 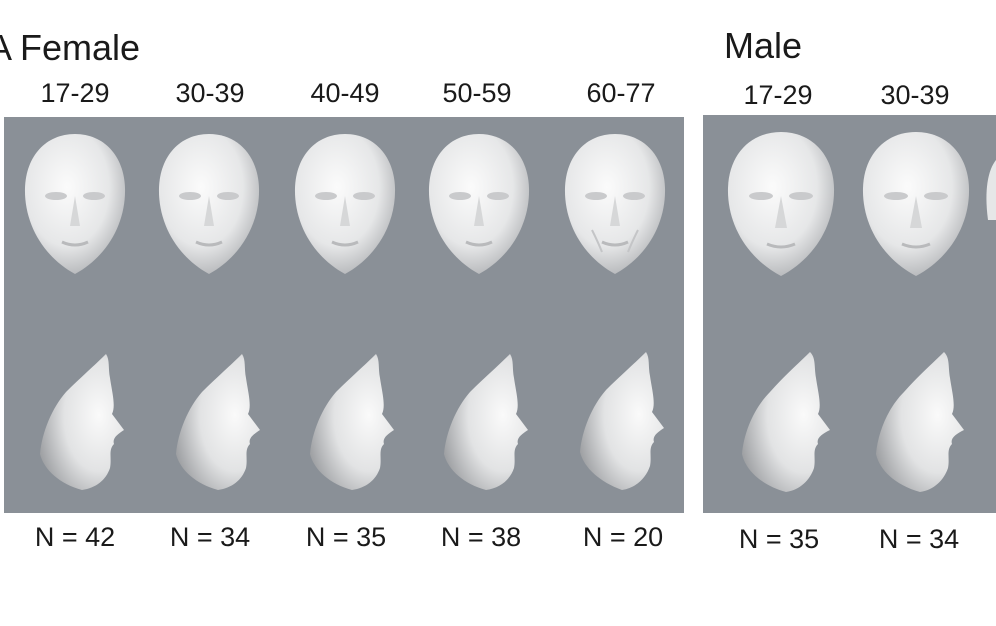 I want to click on sample-count: N = 38, so click(x=481, y=537).